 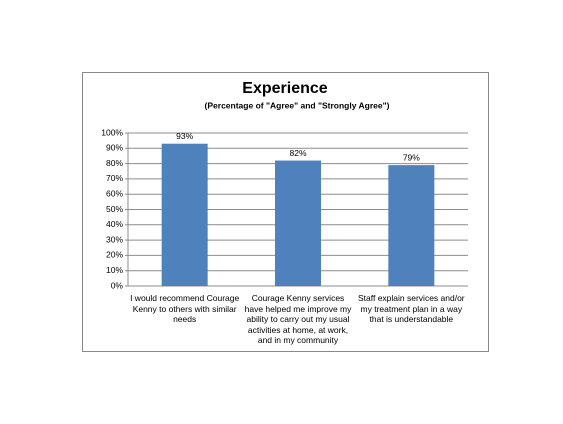 What do you see at coordinates (114, 178) in the screenshot?
I see `y-tick-label: 70%` at bounding box center [114, 178].